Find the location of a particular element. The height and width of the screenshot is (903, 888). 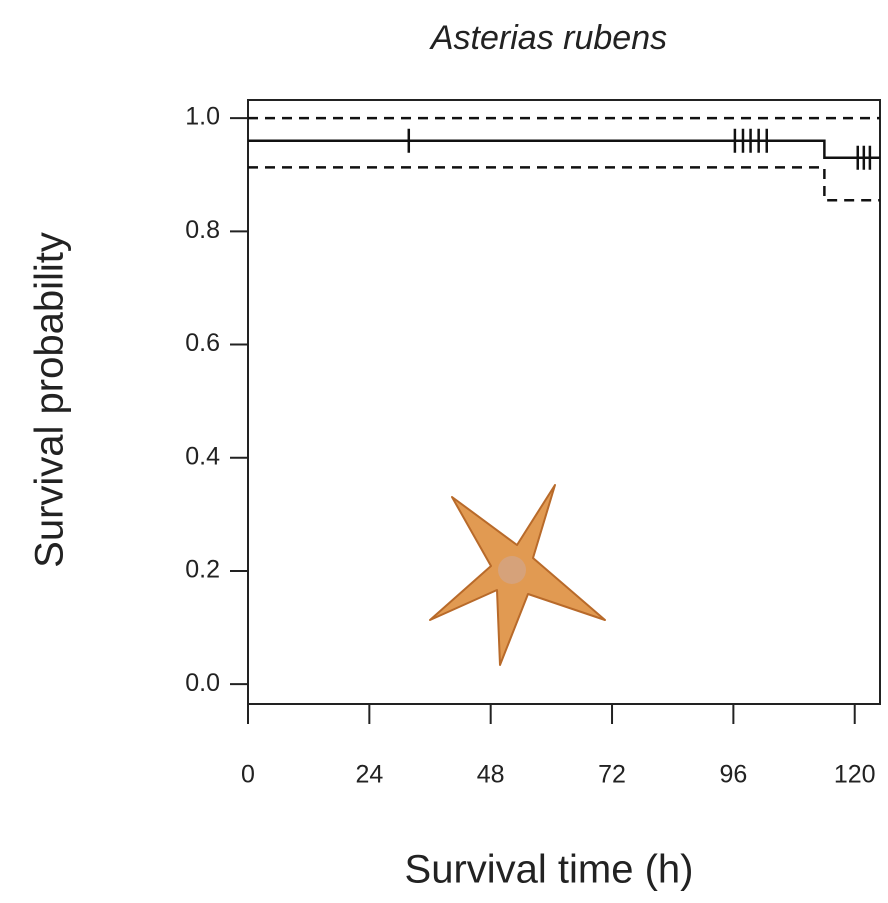

x-tick-label: 24 is located at coordinates (369, 775).